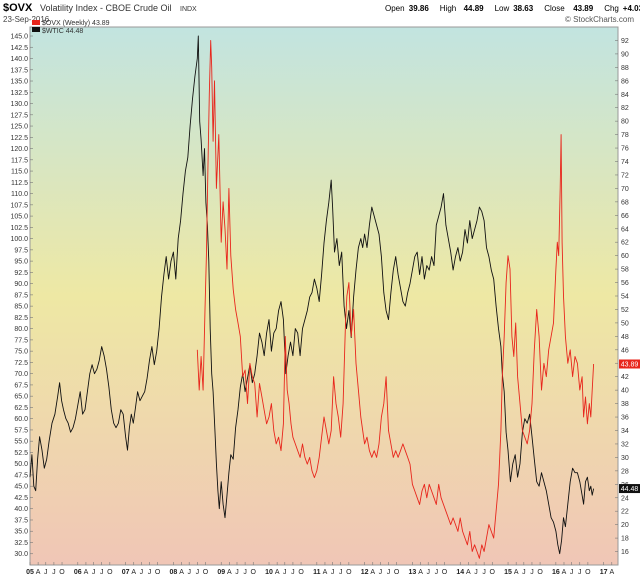 This screenshot has width=640, height=581. Describe the element at coordinates (523, 8) in the screenshot. I see `stat-value-low: 38.63` at that location.